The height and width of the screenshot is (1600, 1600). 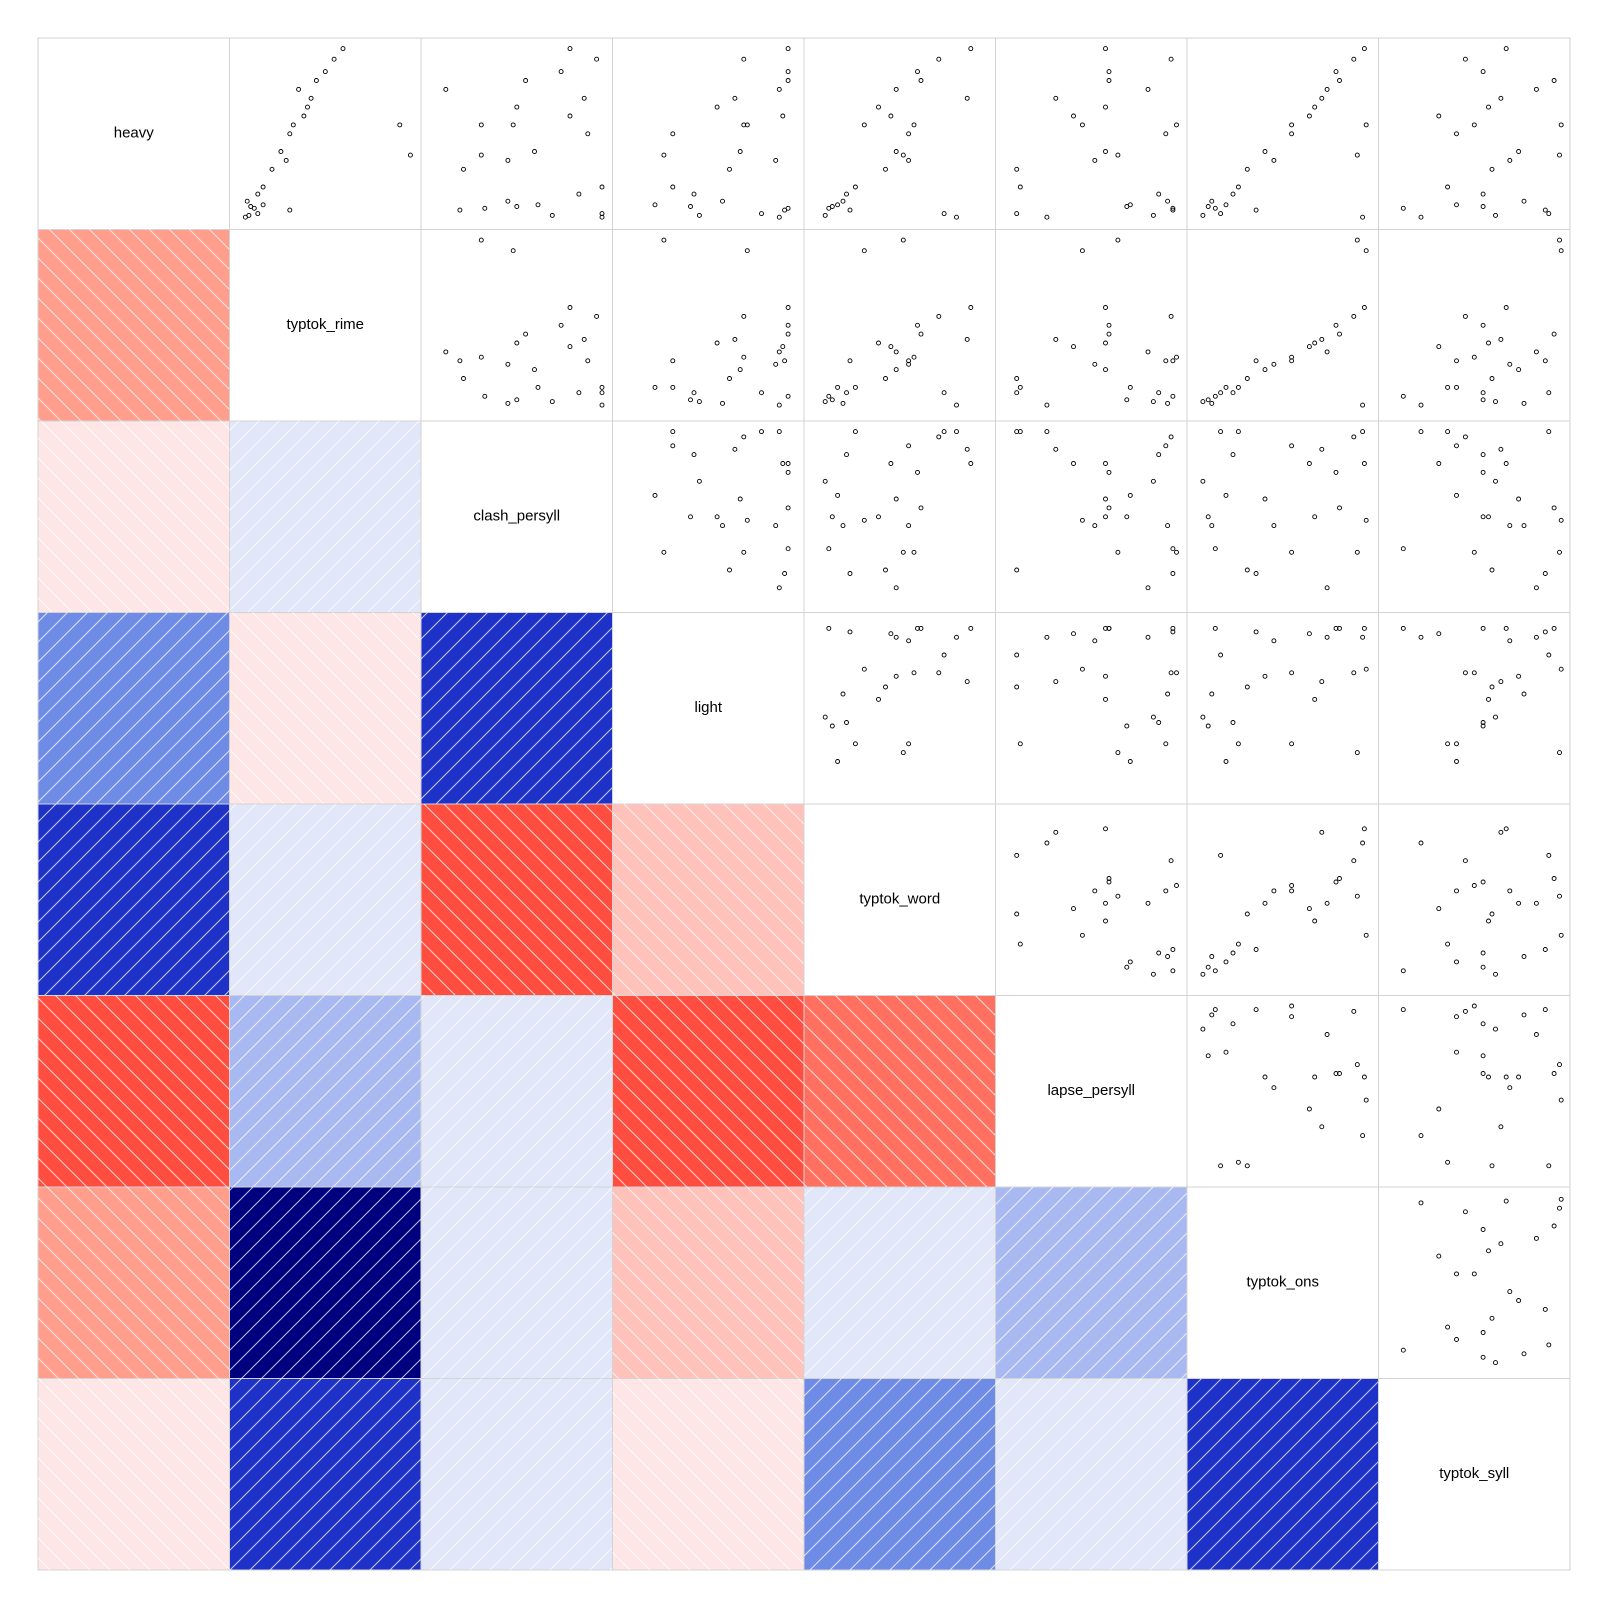 I want to click on panel-typtok_rime-lapse_persyll, so click(x=1091, y=325).